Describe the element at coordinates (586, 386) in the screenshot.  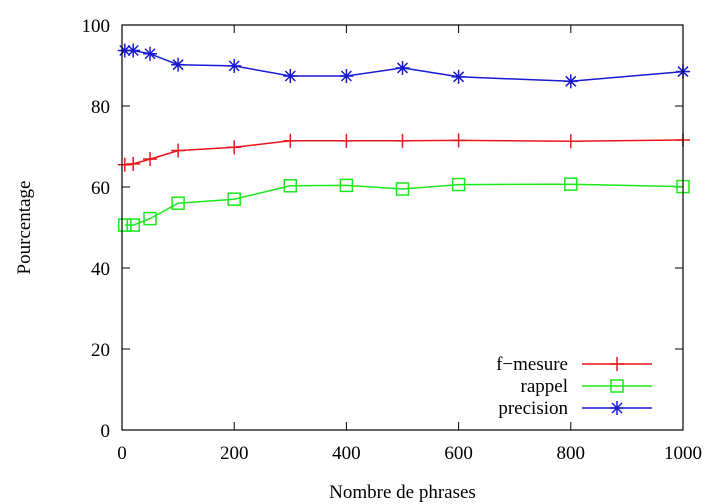
I see `legend-entry: rappel` at that location.